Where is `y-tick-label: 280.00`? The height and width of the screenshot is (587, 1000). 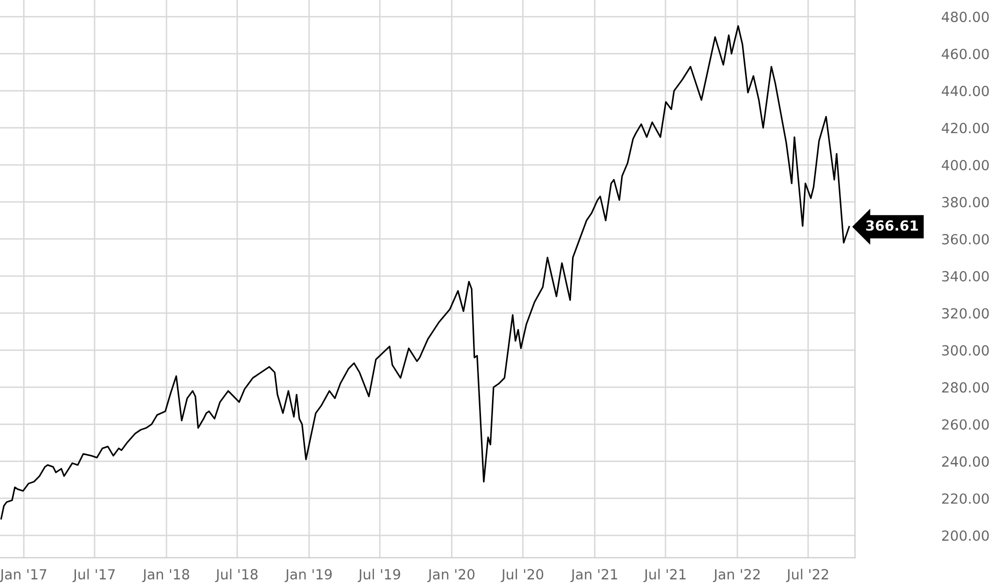 y-tick-label: 280.00 is located at coordinates (965, 387).